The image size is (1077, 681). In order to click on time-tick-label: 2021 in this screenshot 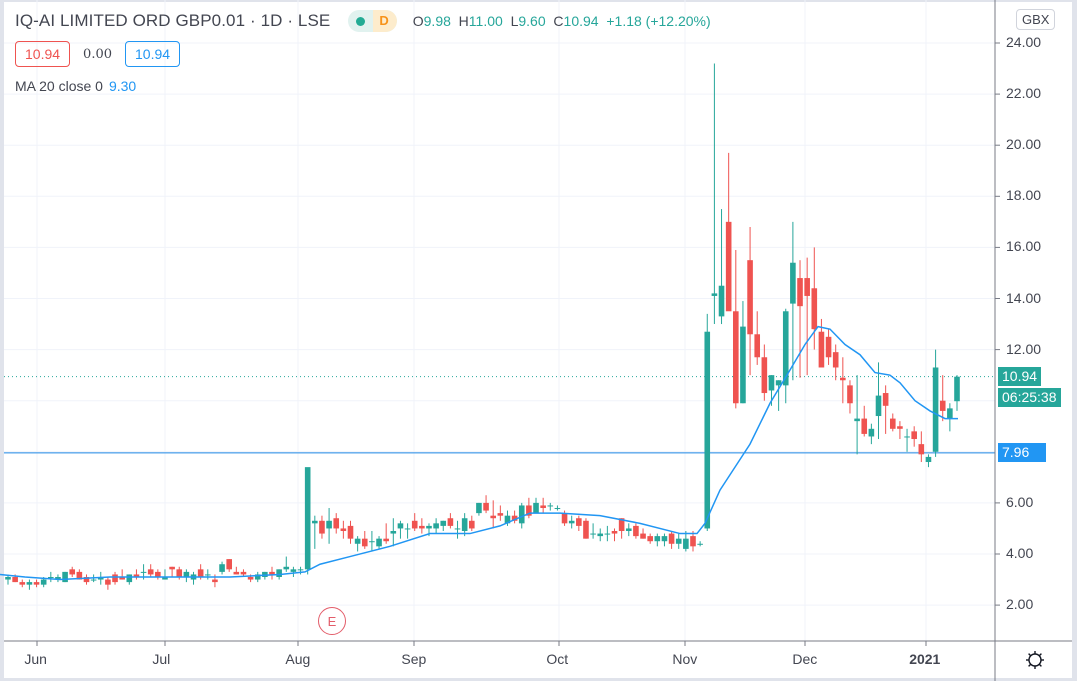, I will do `click(925, 659)`.